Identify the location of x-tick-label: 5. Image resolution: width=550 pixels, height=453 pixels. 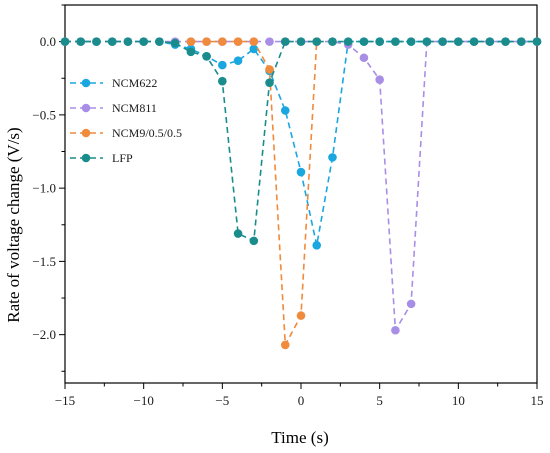
(379, 400).